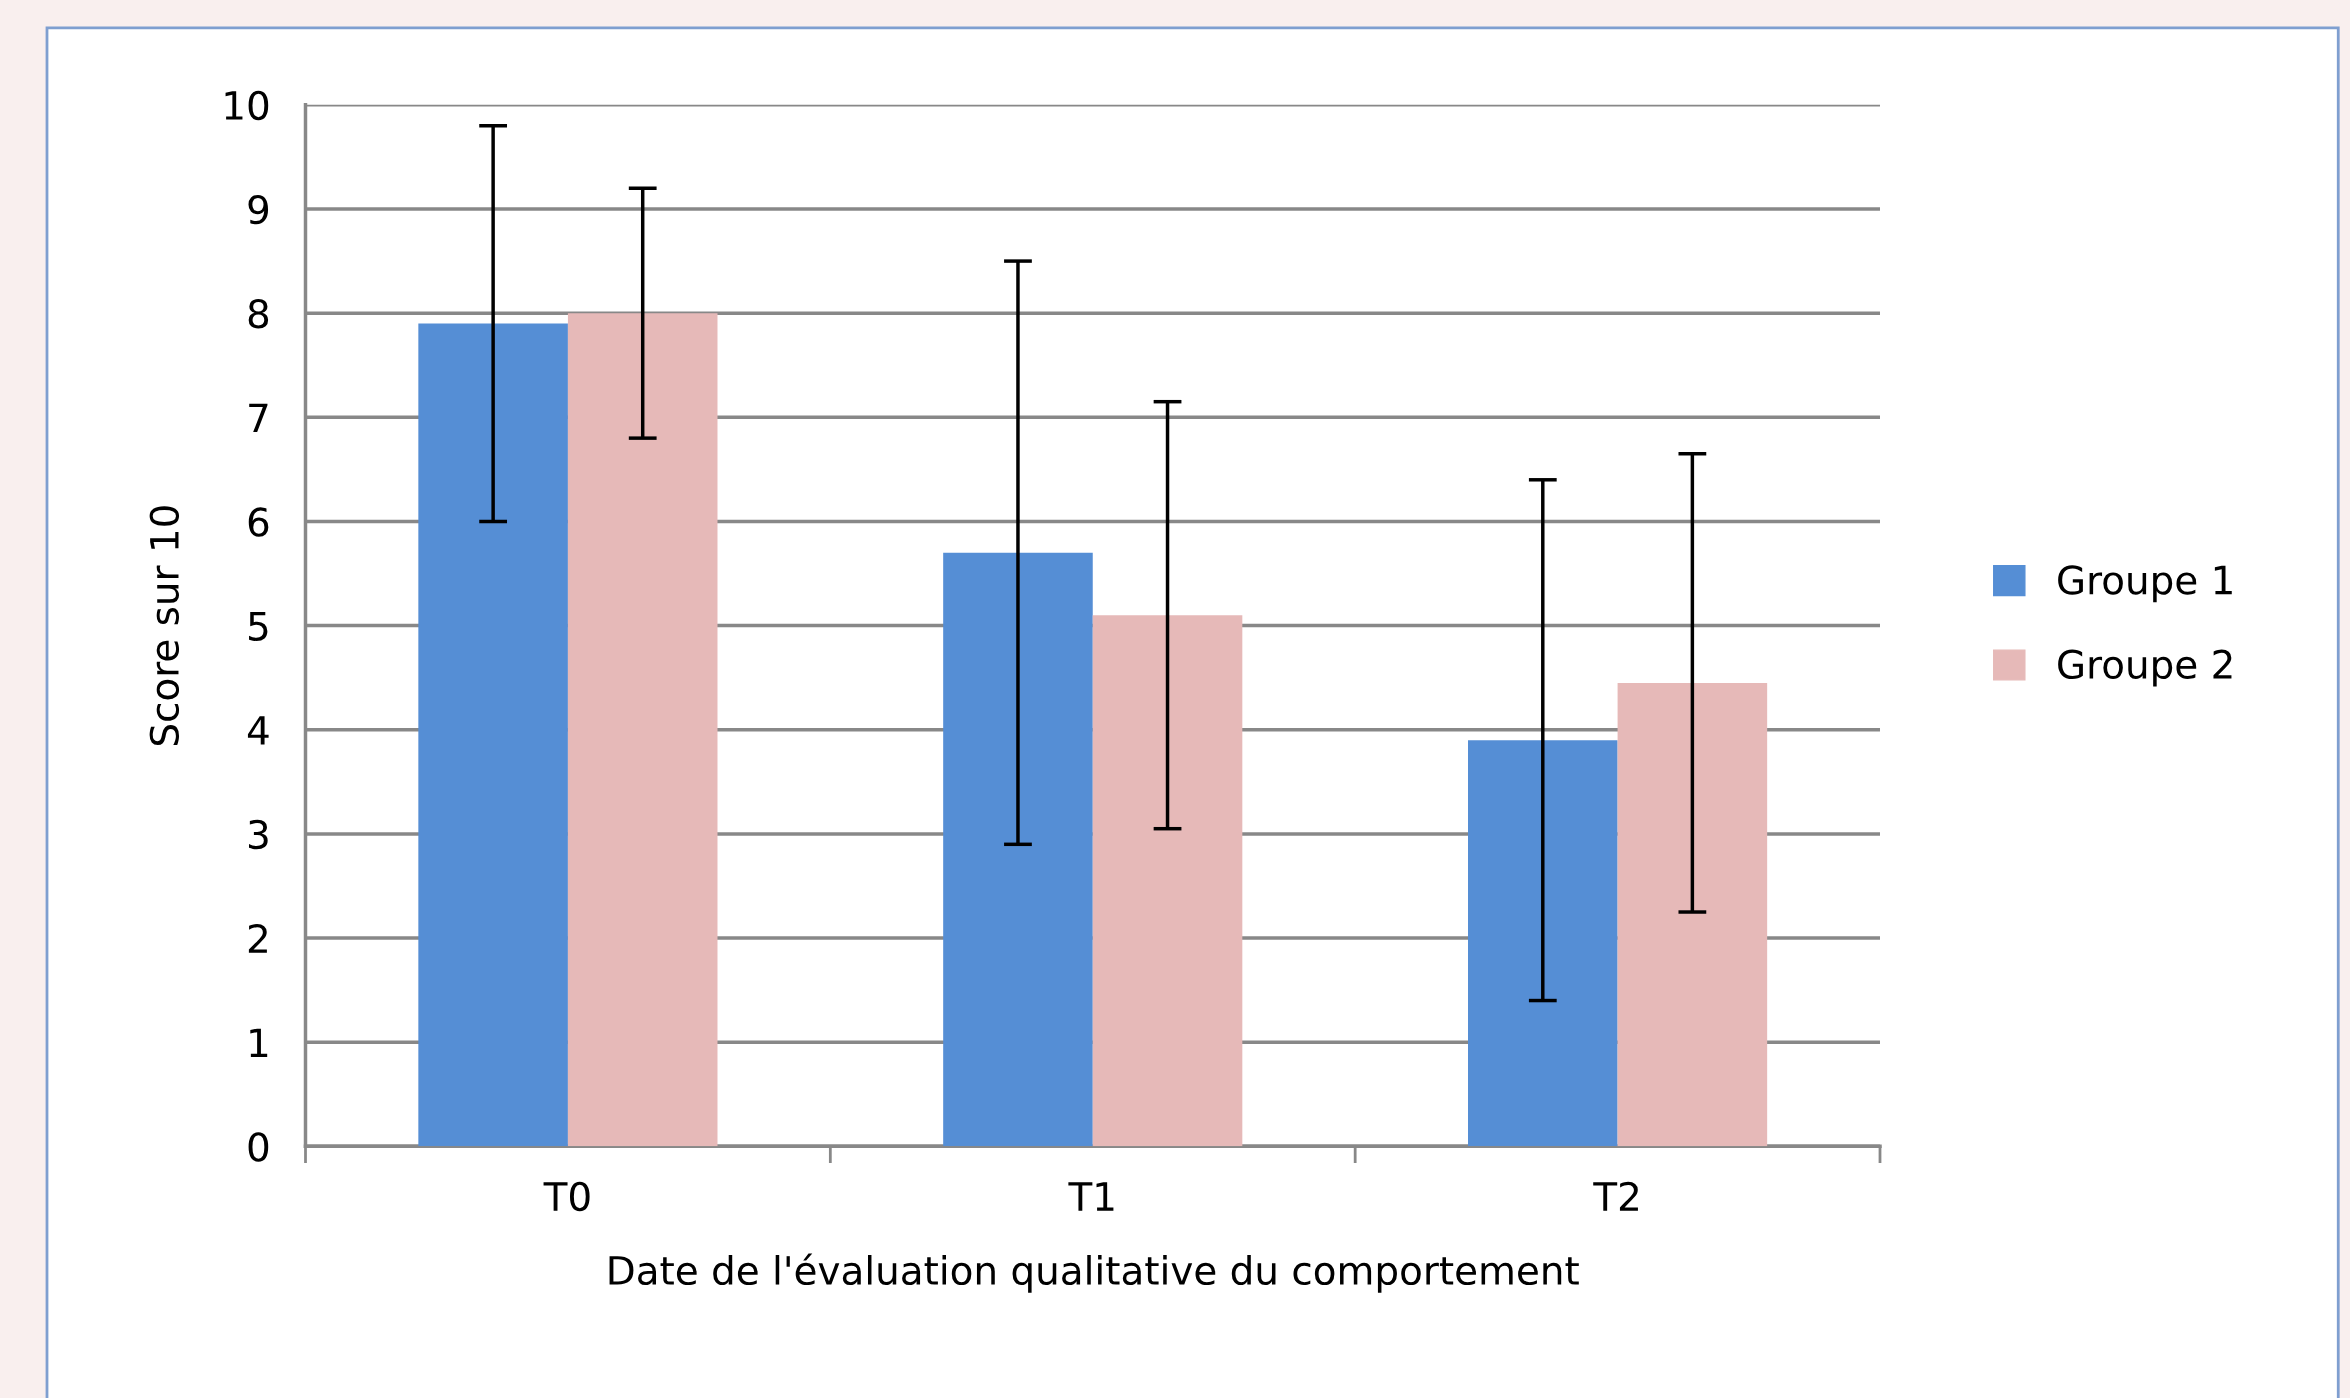 The height and width of the screenshot is (1398, 2350). Describe the element at coordinates (258, 314) in the screenshot. I see `y-tick-label: 8` at that location.